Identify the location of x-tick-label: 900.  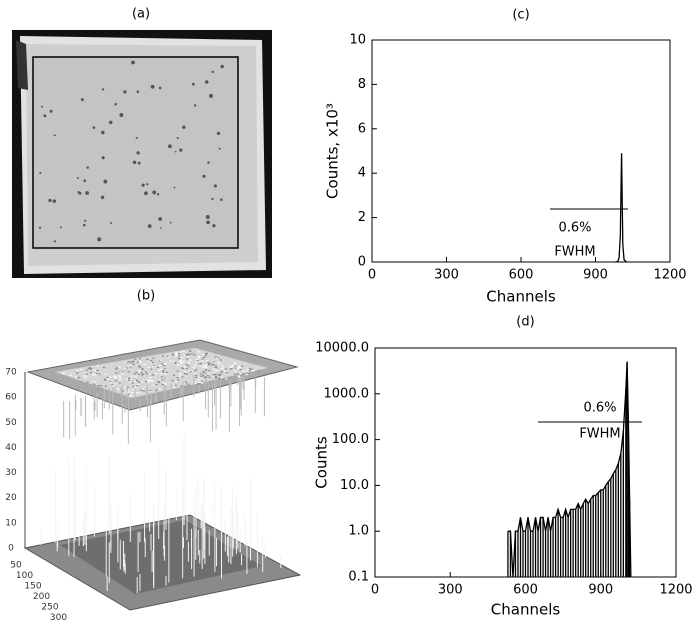
(595, 275).